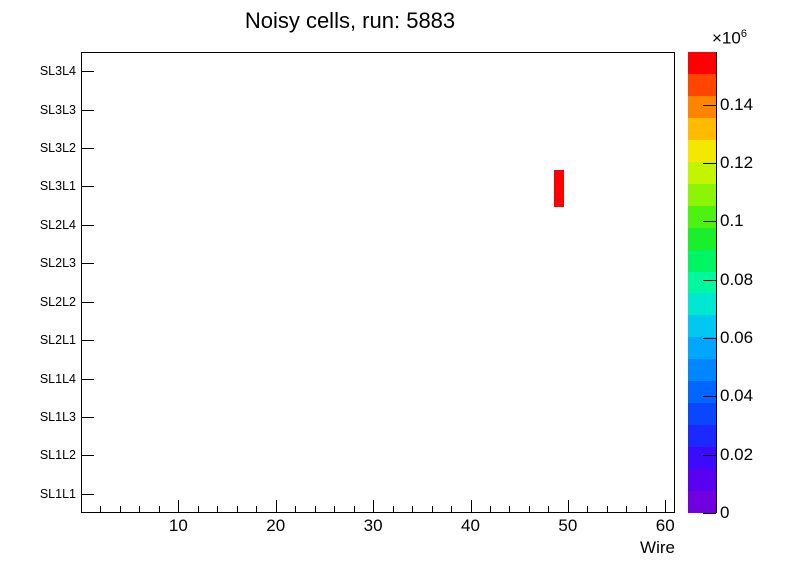 This screenshot has height=572, width=796. What do you see at coordinates (276, 525) in the screenshot?
I see `x-axis-tick-label: 20` at bounding box center [276, 525].